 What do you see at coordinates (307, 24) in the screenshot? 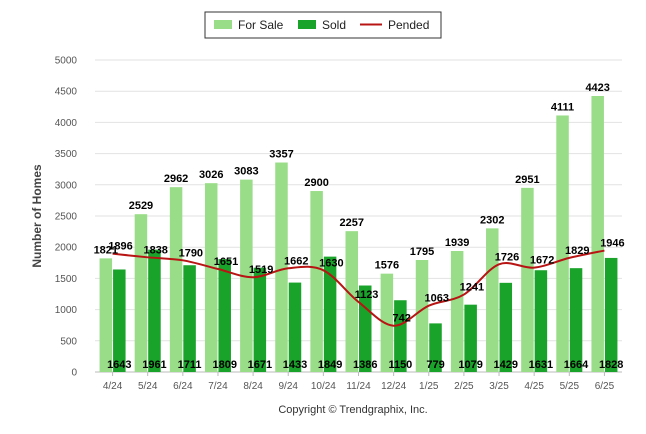
I see `legend-swatch-sold` at bounding box center [307, 24].